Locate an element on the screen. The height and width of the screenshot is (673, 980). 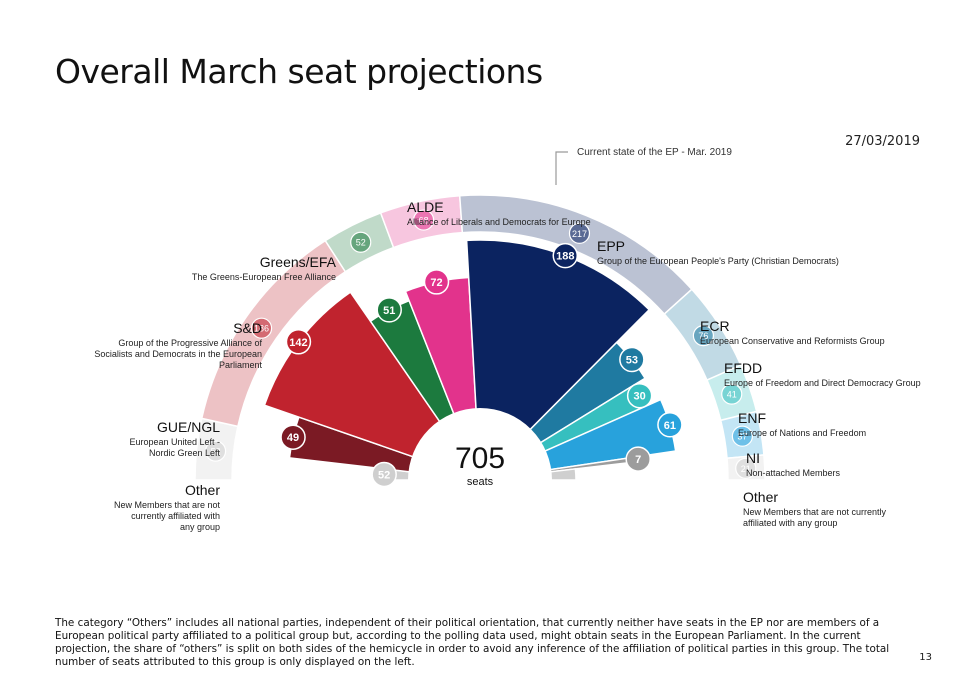
page-title: Overall March seat projections is located at coordinates (299, 71).